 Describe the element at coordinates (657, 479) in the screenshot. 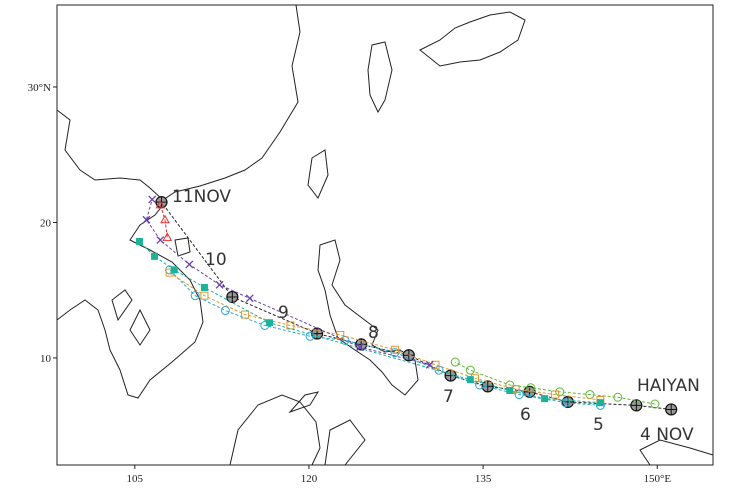

I see `x-tick-label: 150°E` at that location.